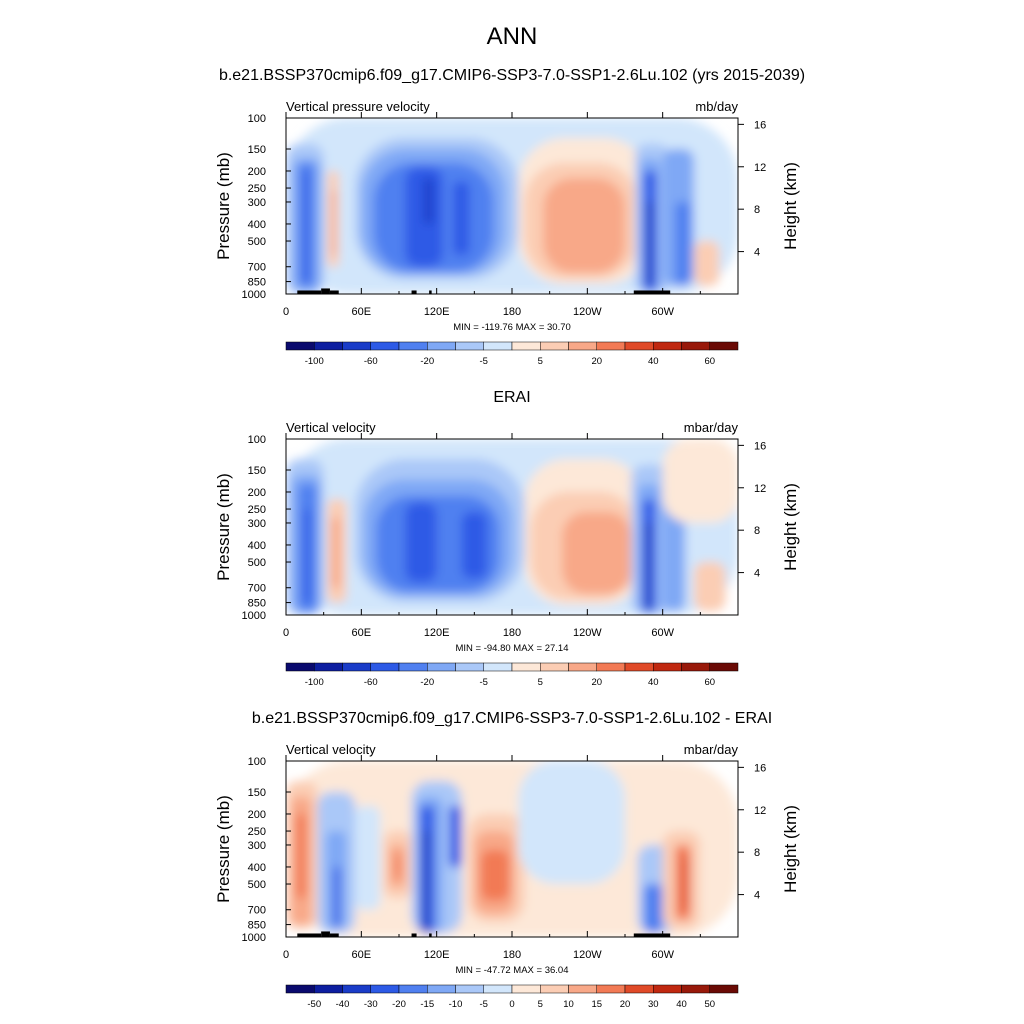 The image size is (1024, 1024). What do you see at coordinates (362, 312) in the screenshot?
I see `x-tick-label: 60E` at bounding box center [362, 312].